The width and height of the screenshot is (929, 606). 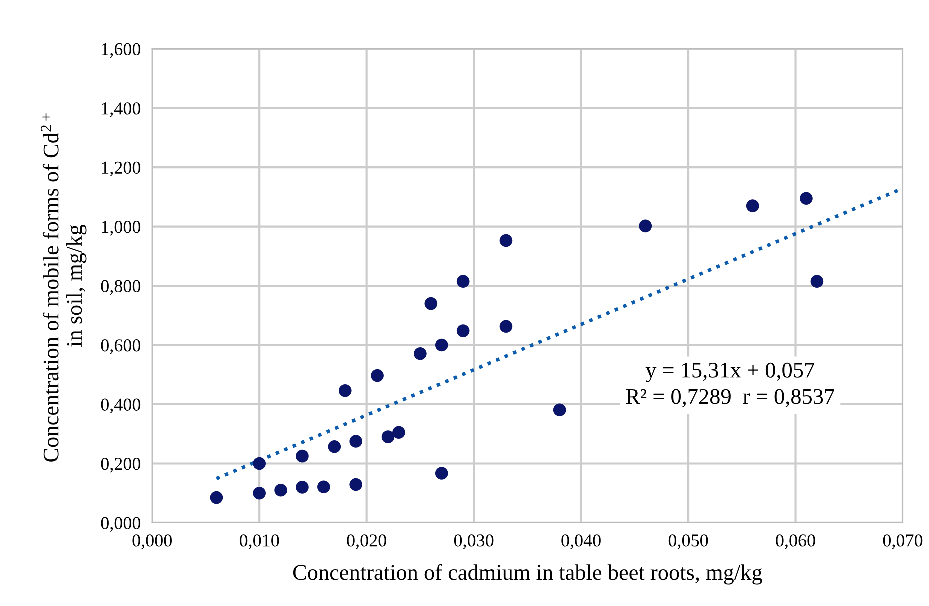 I want to click on y-tick-label: 1,600, so click(x=121, y=50).